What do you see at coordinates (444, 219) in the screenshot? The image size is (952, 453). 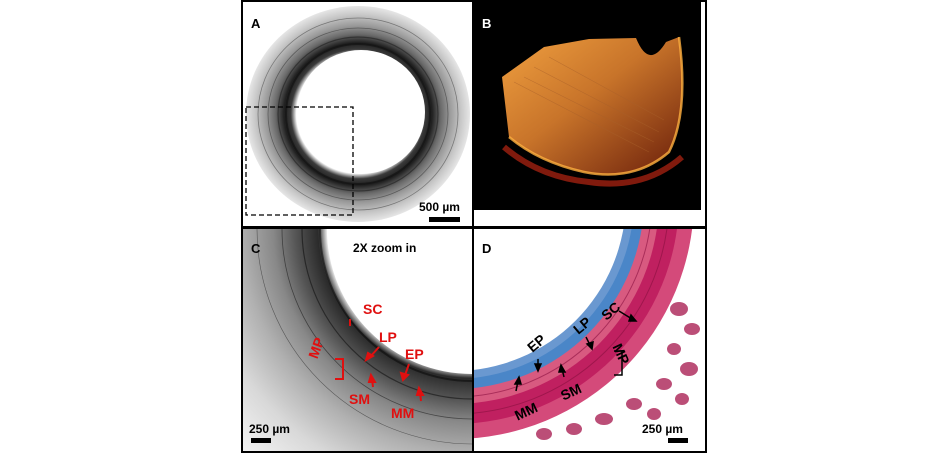 I see `scale-bar-a` at bounding box center [444, 219].